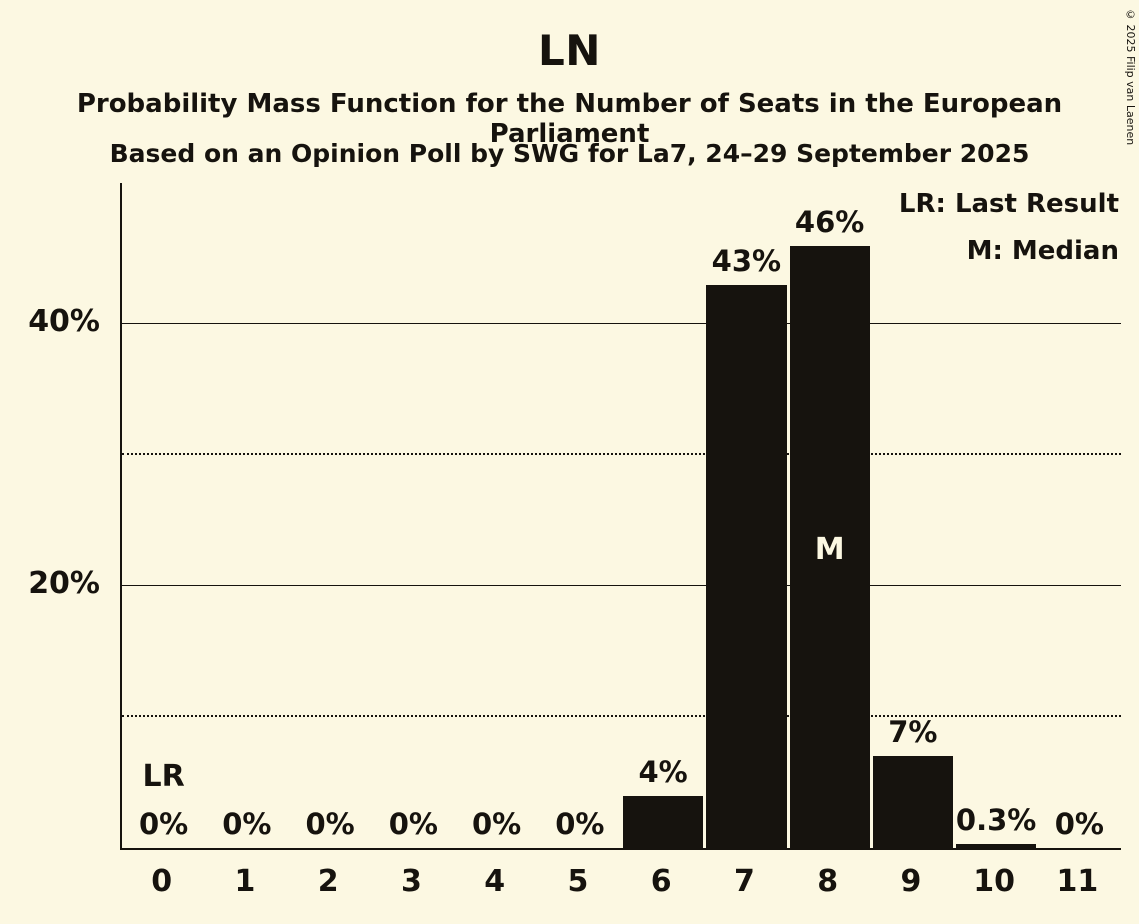 The image size is (1139, 924). I want to click on y-tick-label-40: 40%, so click(64, 322).